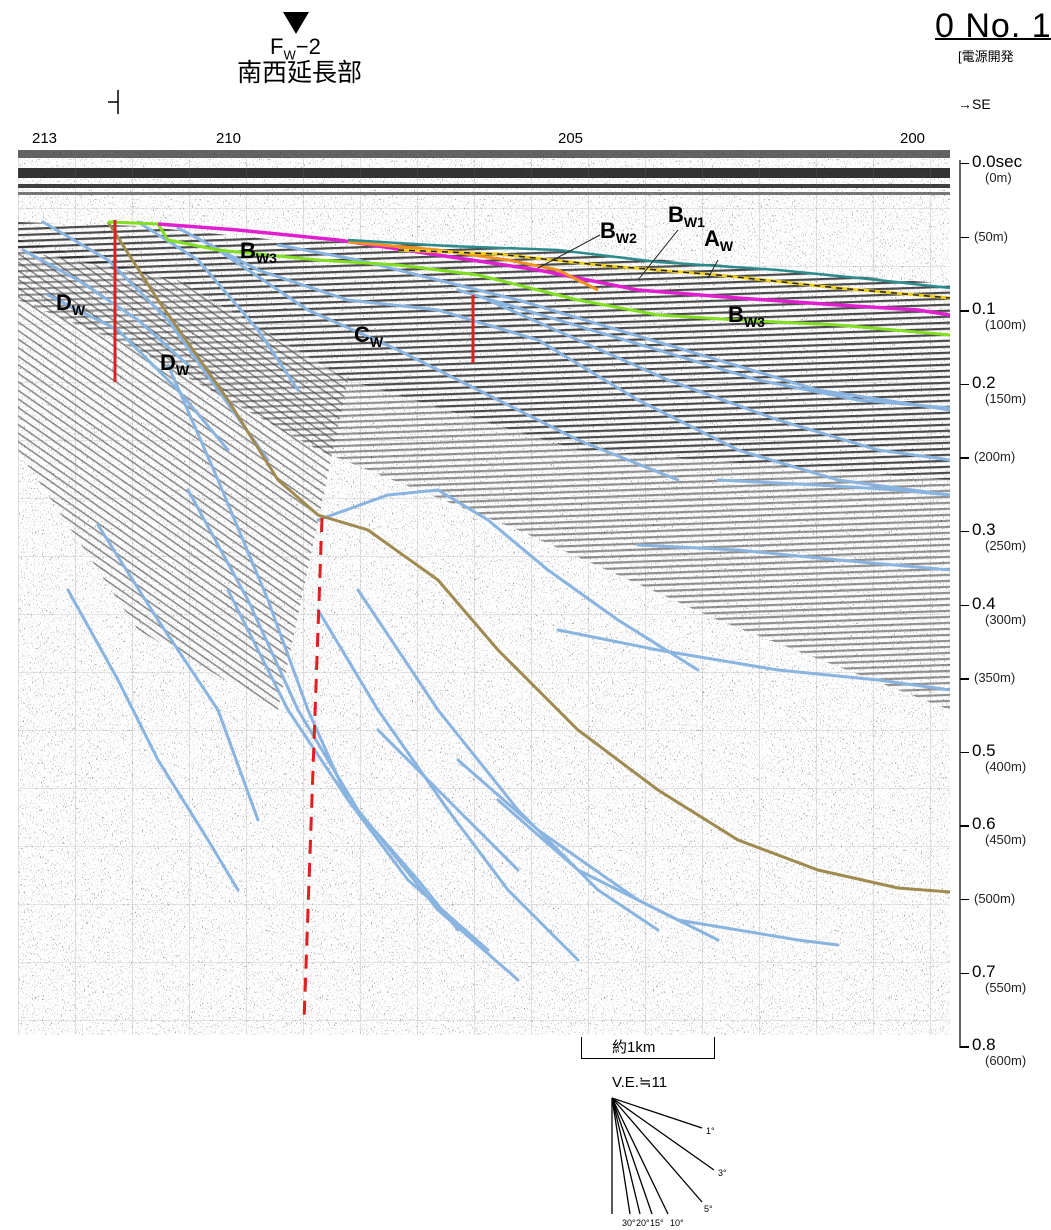 Image resolution: width=1051 pixels, height=1230 pixels. Describe the element at coordinates (1006, 1061) in the screenshot. I see `axis-depth-label: (600m)` at that location.